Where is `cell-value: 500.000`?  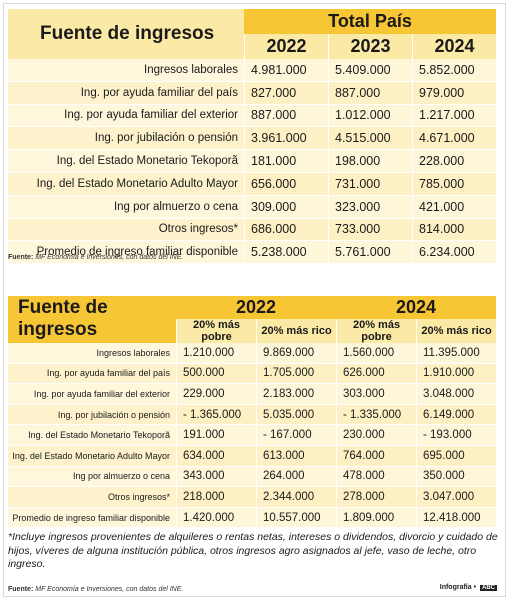 cell-value: 500.000 is located at coordinates (216, 374).